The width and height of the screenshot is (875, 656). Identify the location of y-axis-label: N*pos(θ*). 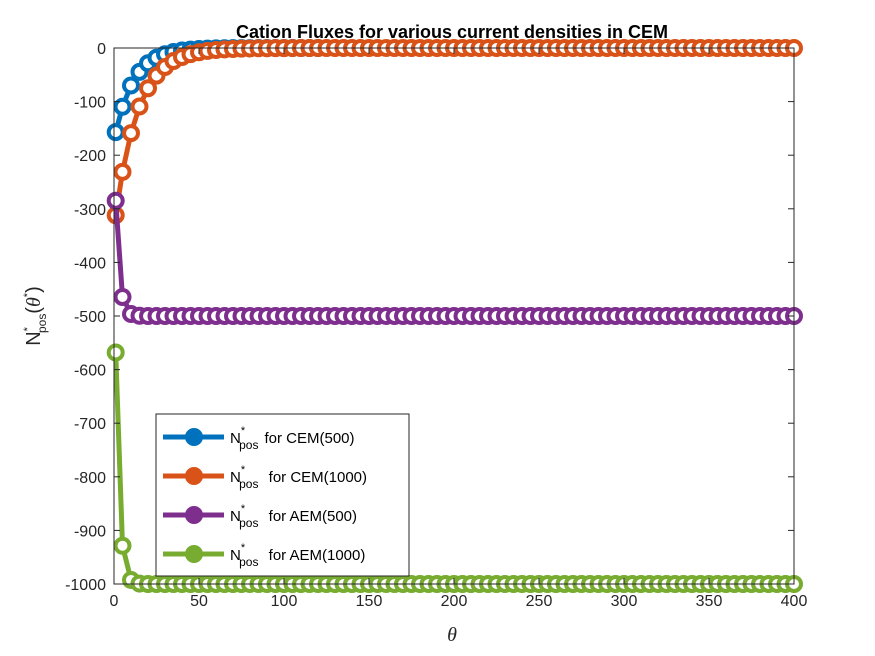
(35, 316).